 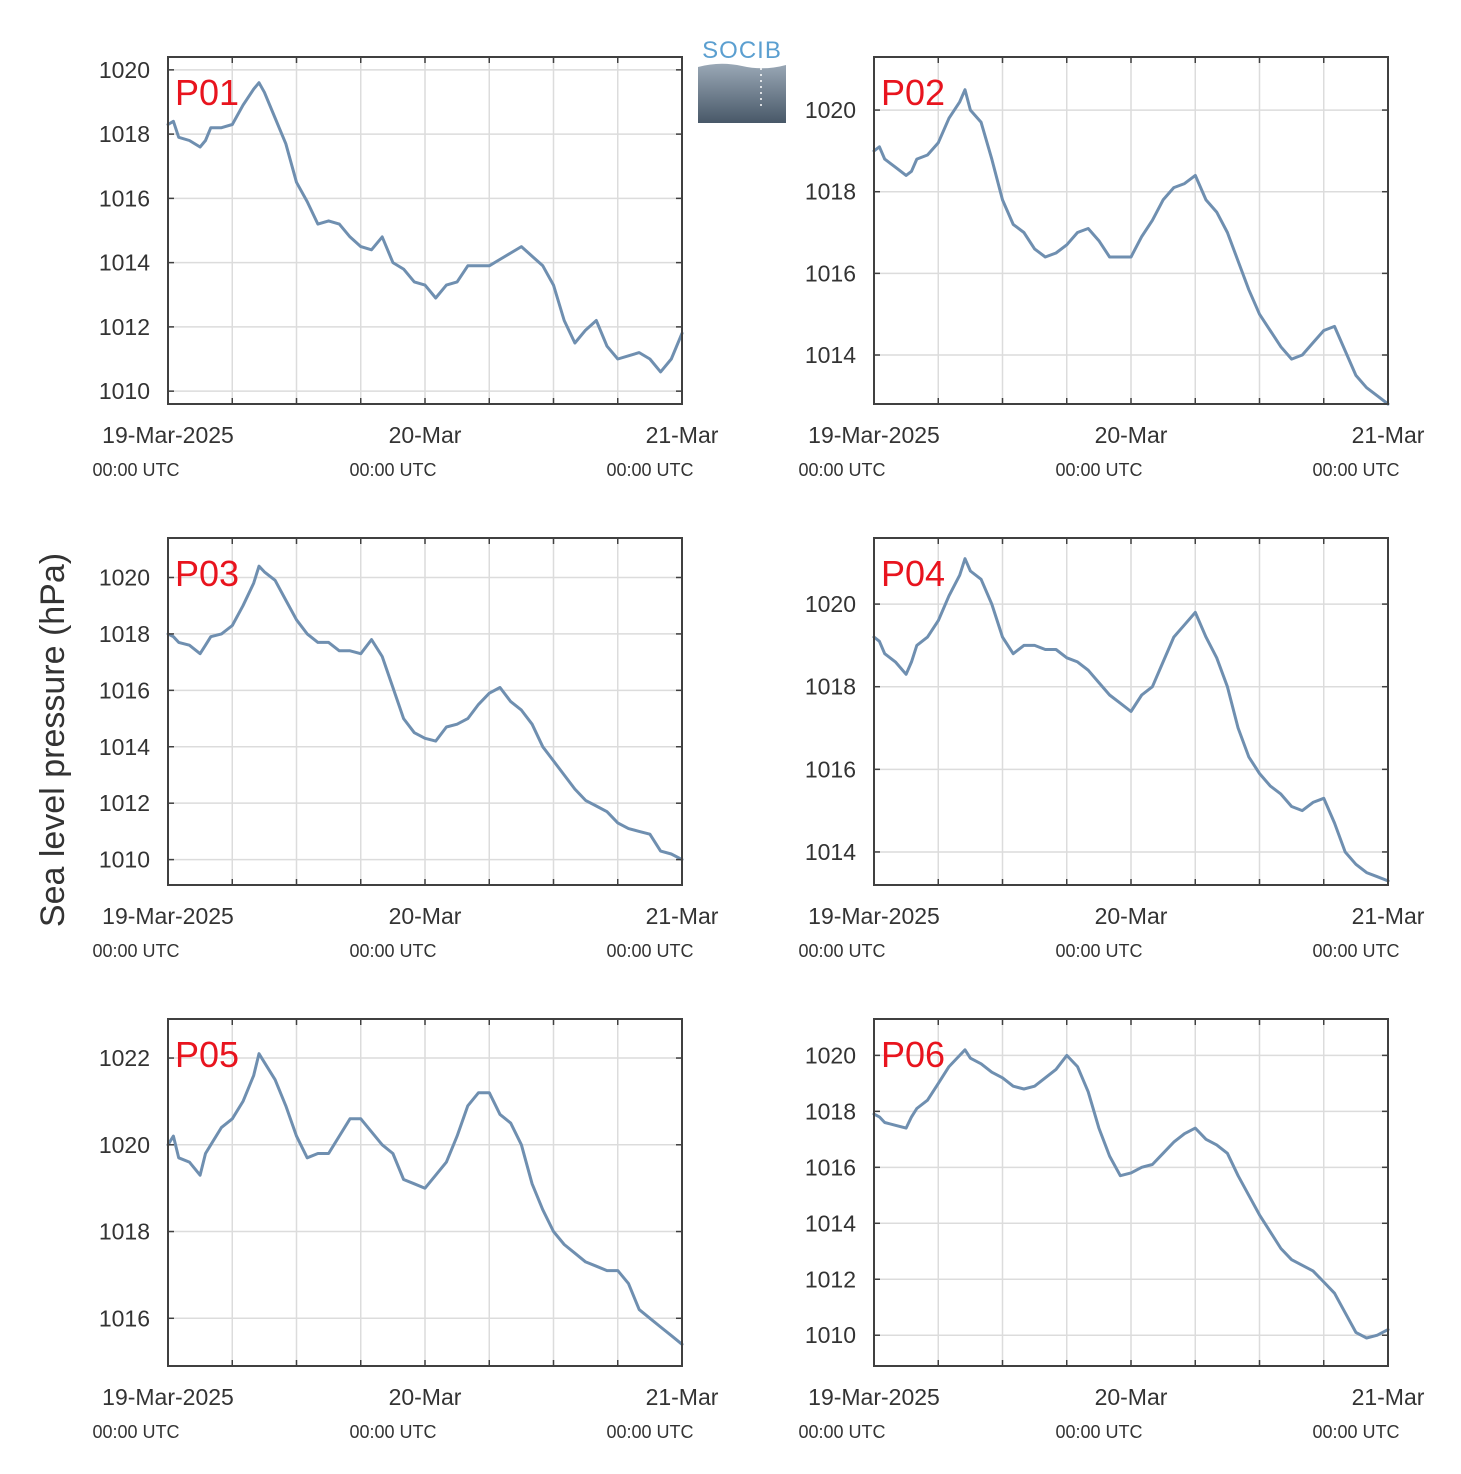 What do you see at coordinates (207, 1054) in the screenshot?
I see `panel-title: P05` at bounding box center [207, 1054].